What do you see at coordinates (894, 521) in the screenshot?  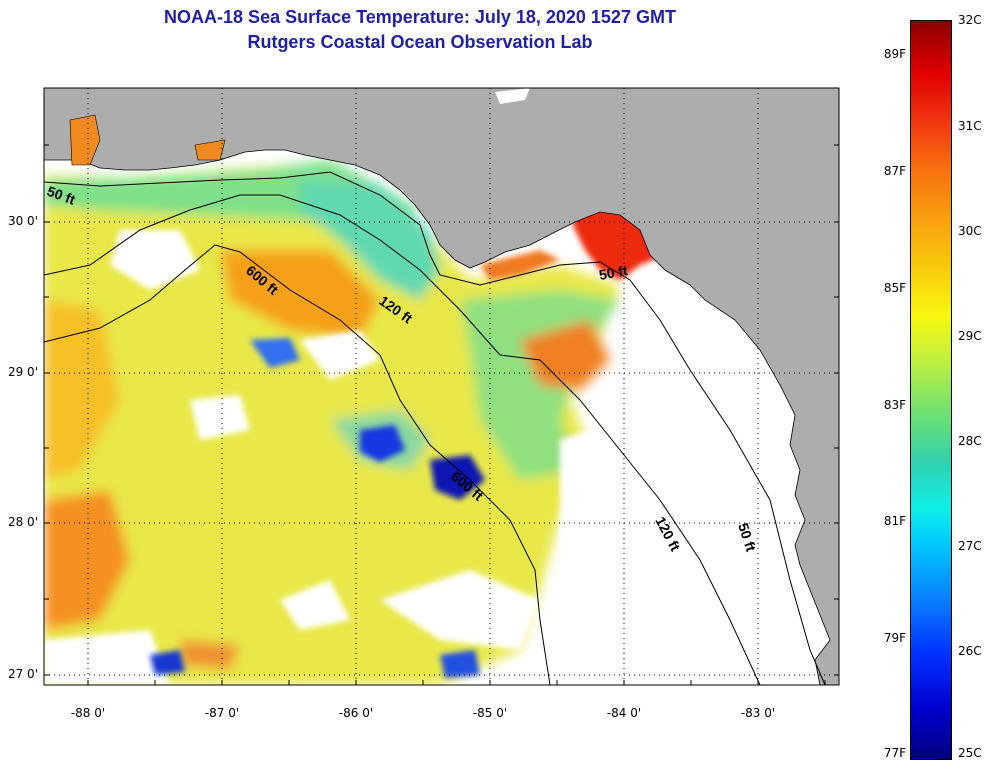 I see `colorbar-f-label: 81F` at bounding box center [894, 521].